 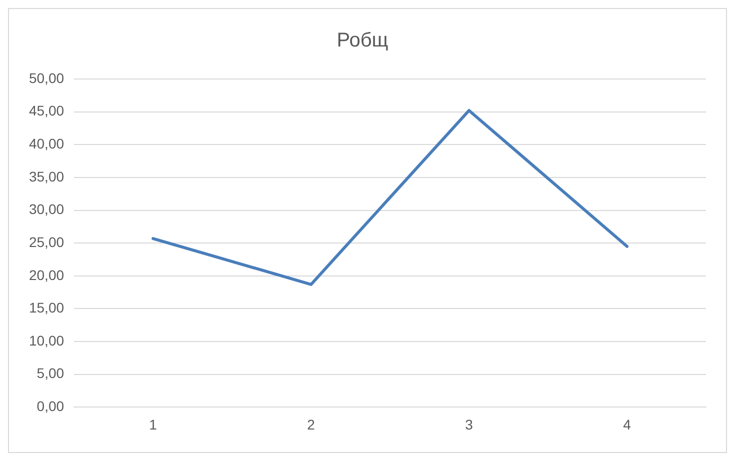 I want to click on x-tick-label: 1, so click(x=153, y=424).